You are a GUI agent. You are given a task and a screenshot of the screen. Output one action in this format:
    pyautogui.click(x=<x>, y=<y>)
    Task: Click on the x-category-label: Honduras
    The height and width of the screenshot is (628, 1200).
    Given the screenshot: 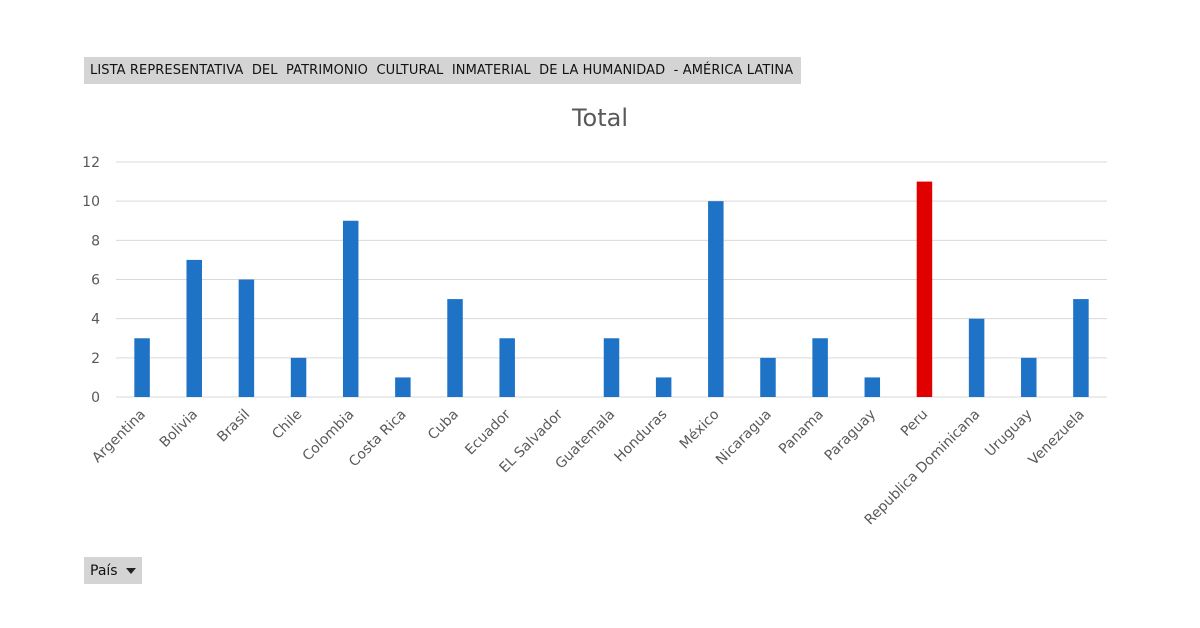 What is the action you would take?
    pyautogui.click(x=641, y=436)
    